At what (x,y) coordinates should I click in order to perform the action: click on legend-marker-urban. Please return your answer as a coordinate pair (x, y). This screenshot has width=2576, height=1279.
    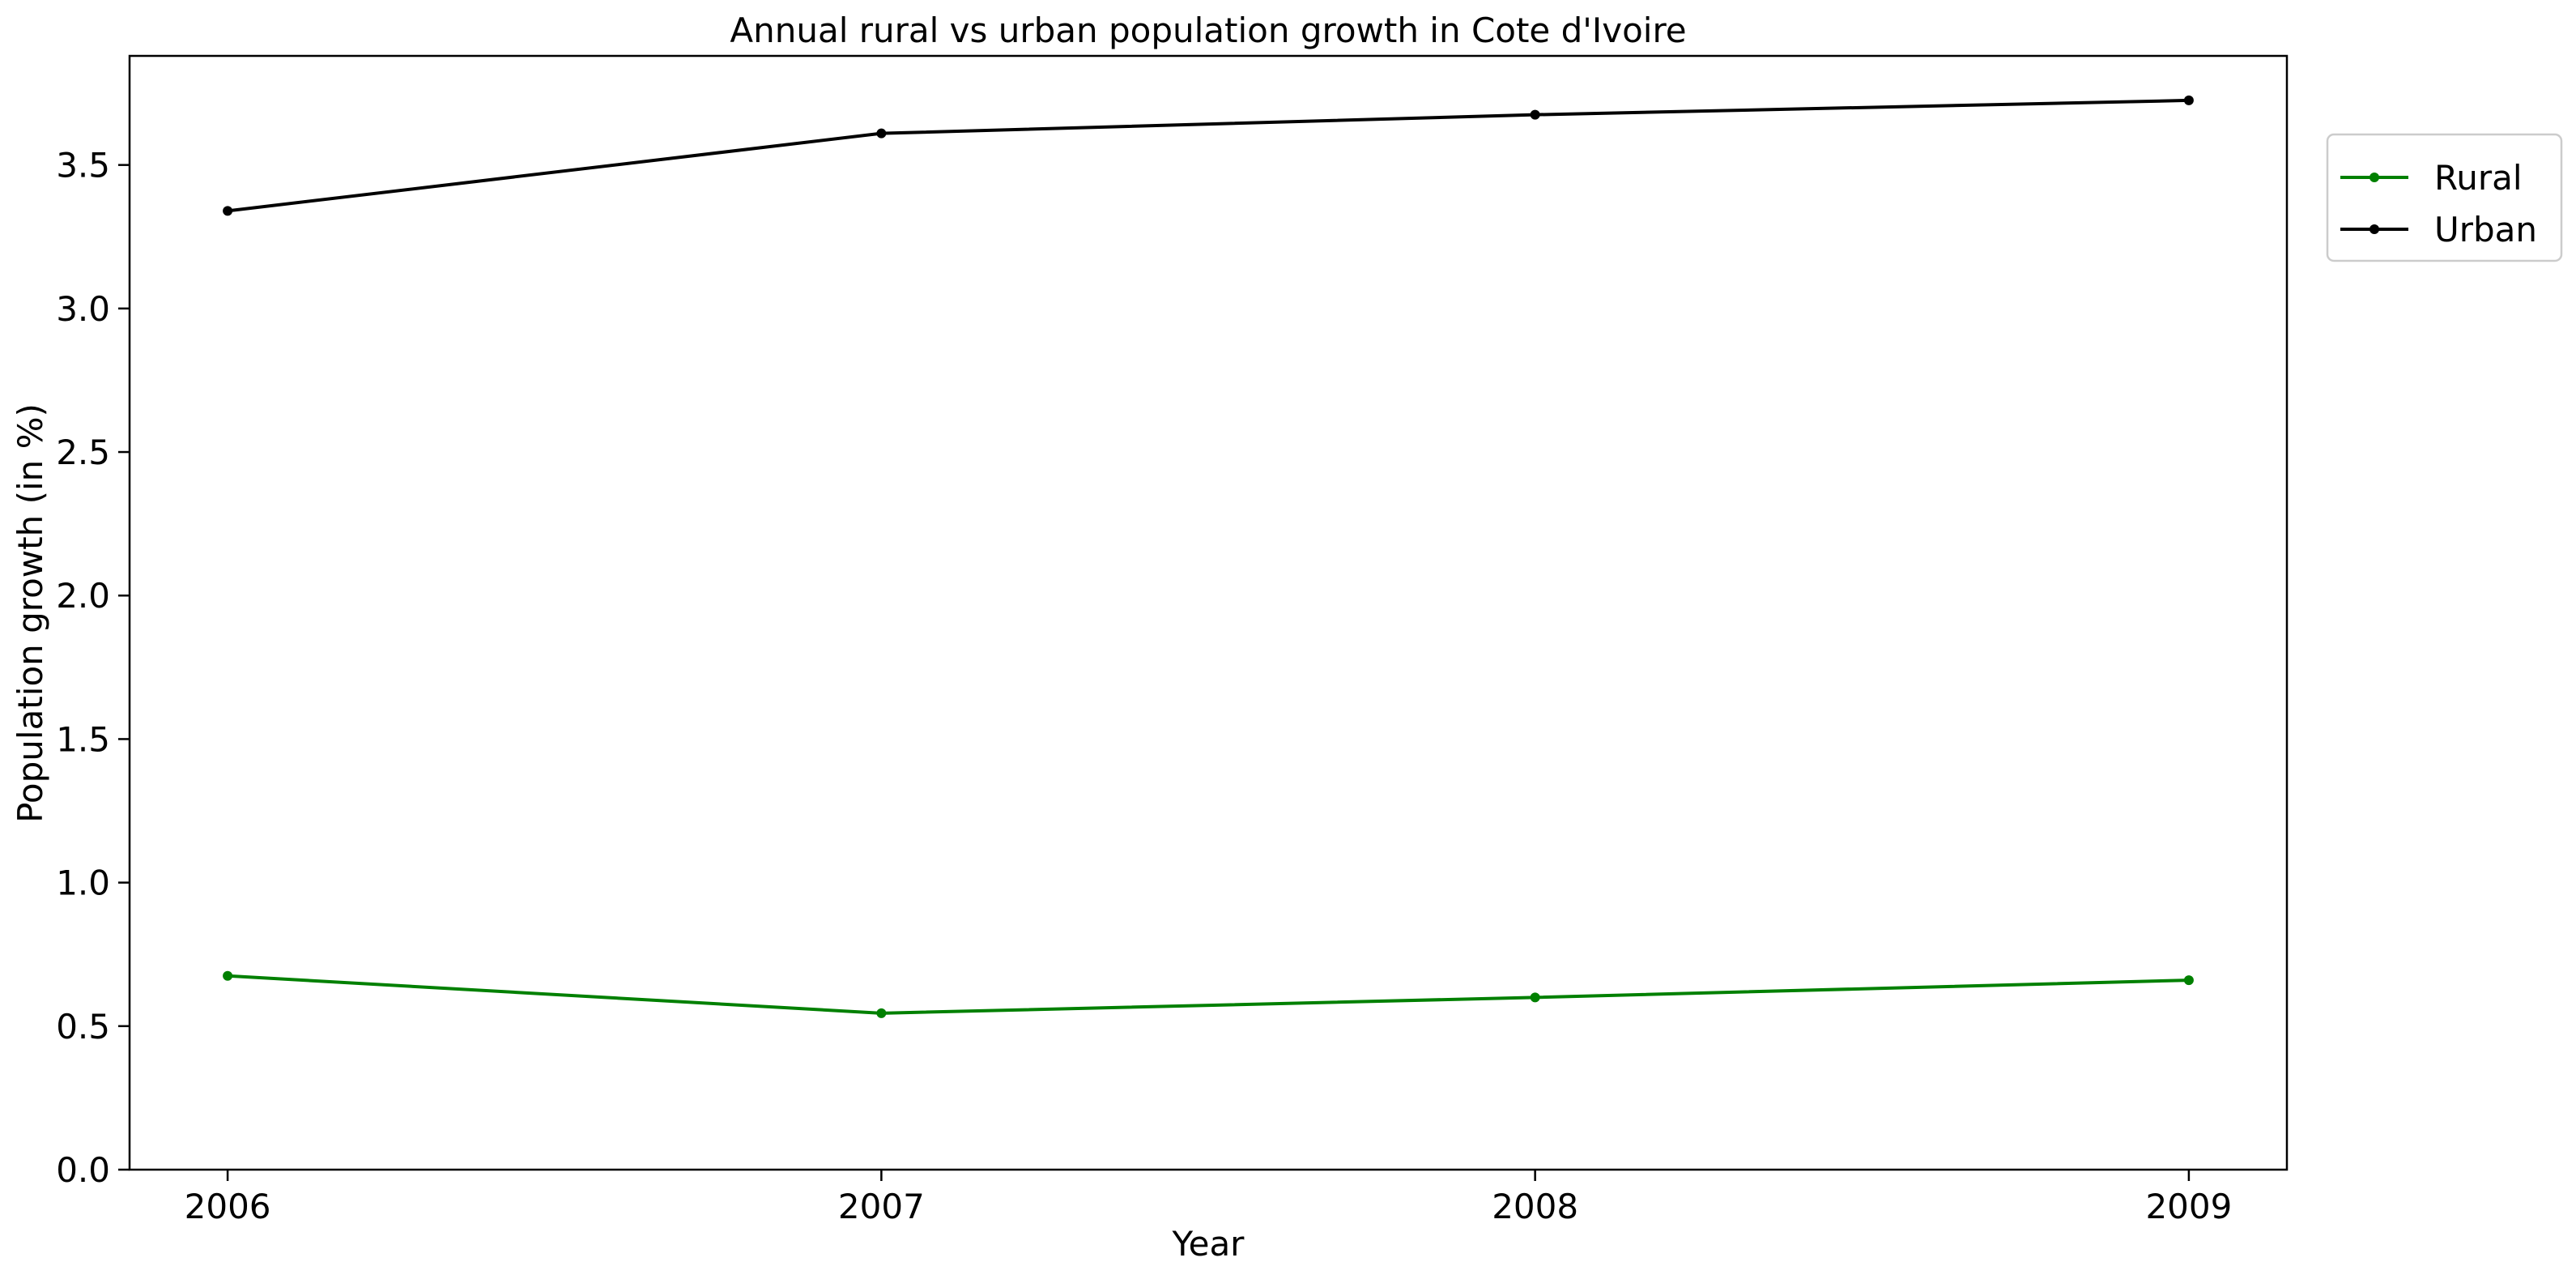
    Looking at the image, I should click on (2374, 229).